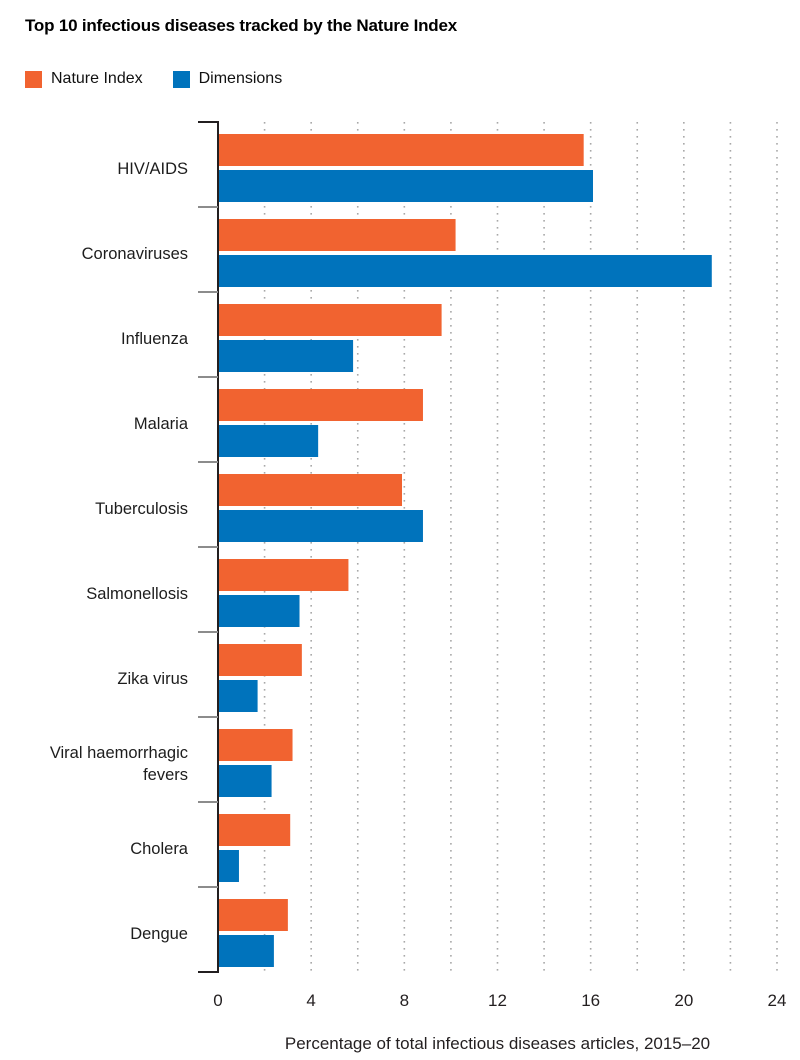  What do you see at coordinates (310, 1000) in the screenshot?
I see `x-tick-label-4: 4` at bounding box center [310, 1000].